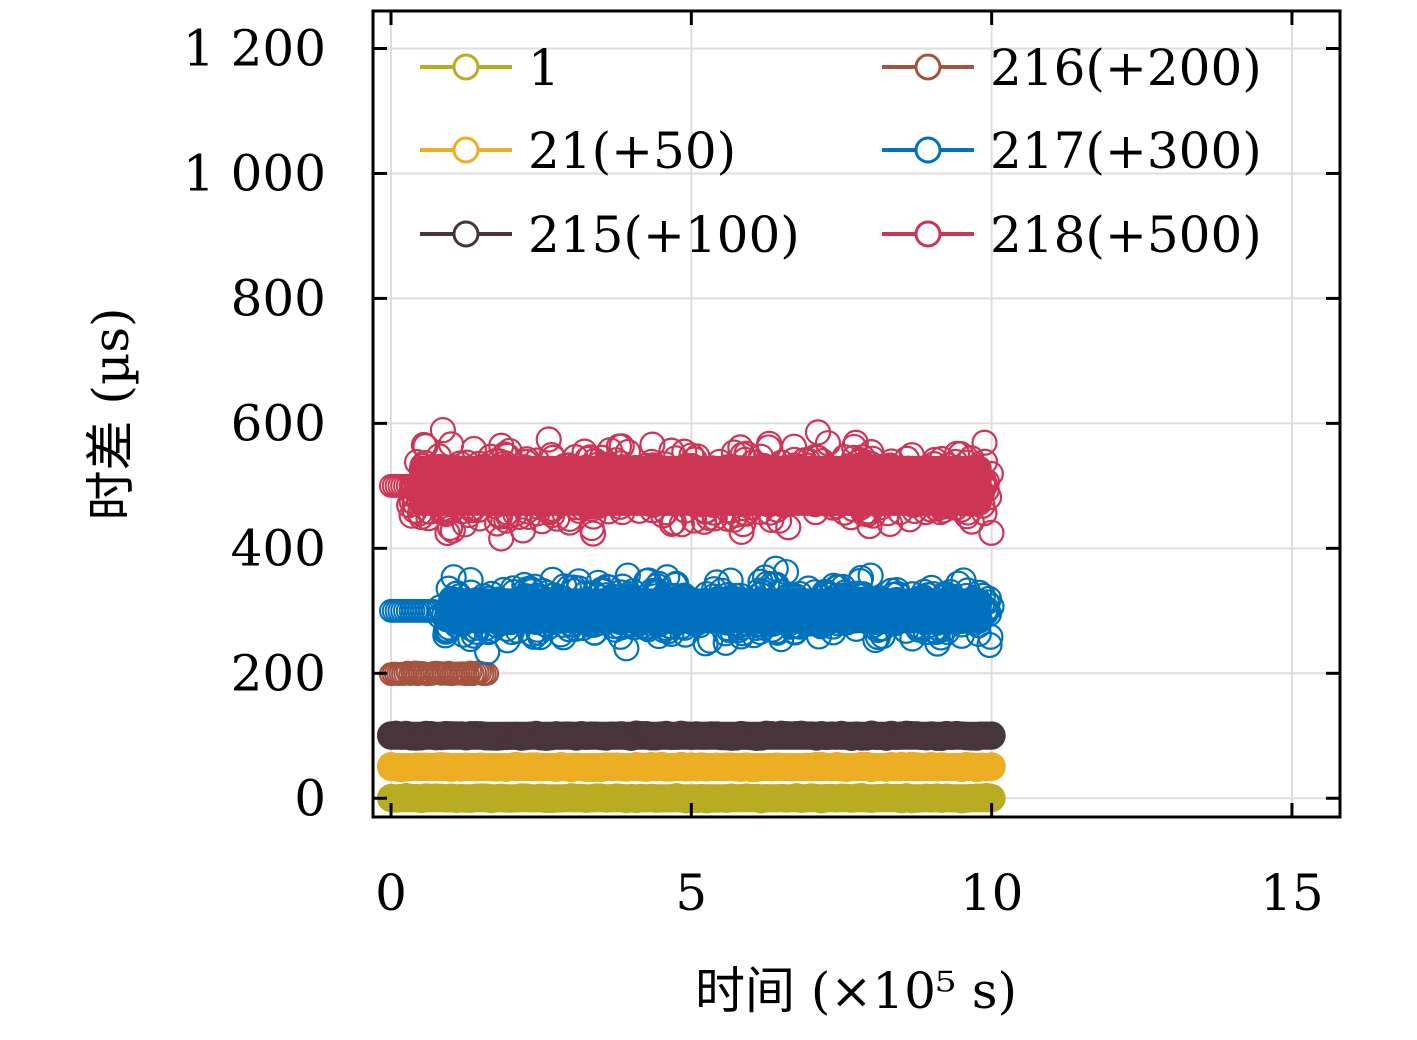  I want to click on x-axis-label: 时间 (×10⁵ s), so click(856, 991).